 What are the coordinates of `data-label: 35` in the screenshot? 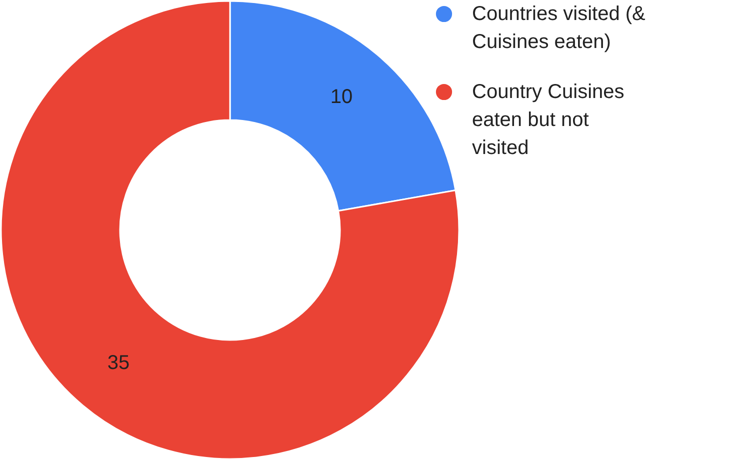 It's located at (118, 363).